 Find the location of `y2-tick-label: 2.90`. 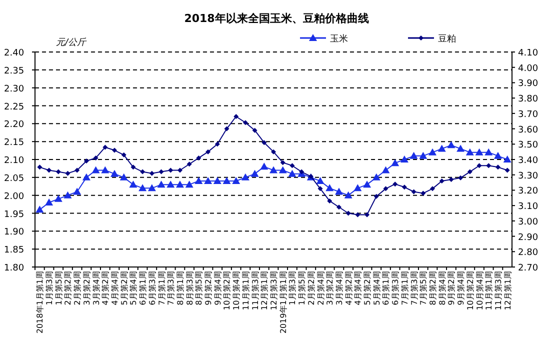

y2-tick-label: 2.90 is located at coordinates (528, 237).